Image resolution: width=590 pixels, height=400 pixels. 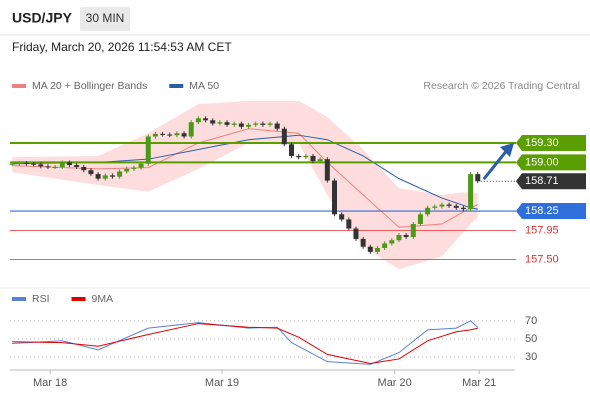 I want to click on x-tick-label: Mar 18, so click(x=50, y=383).